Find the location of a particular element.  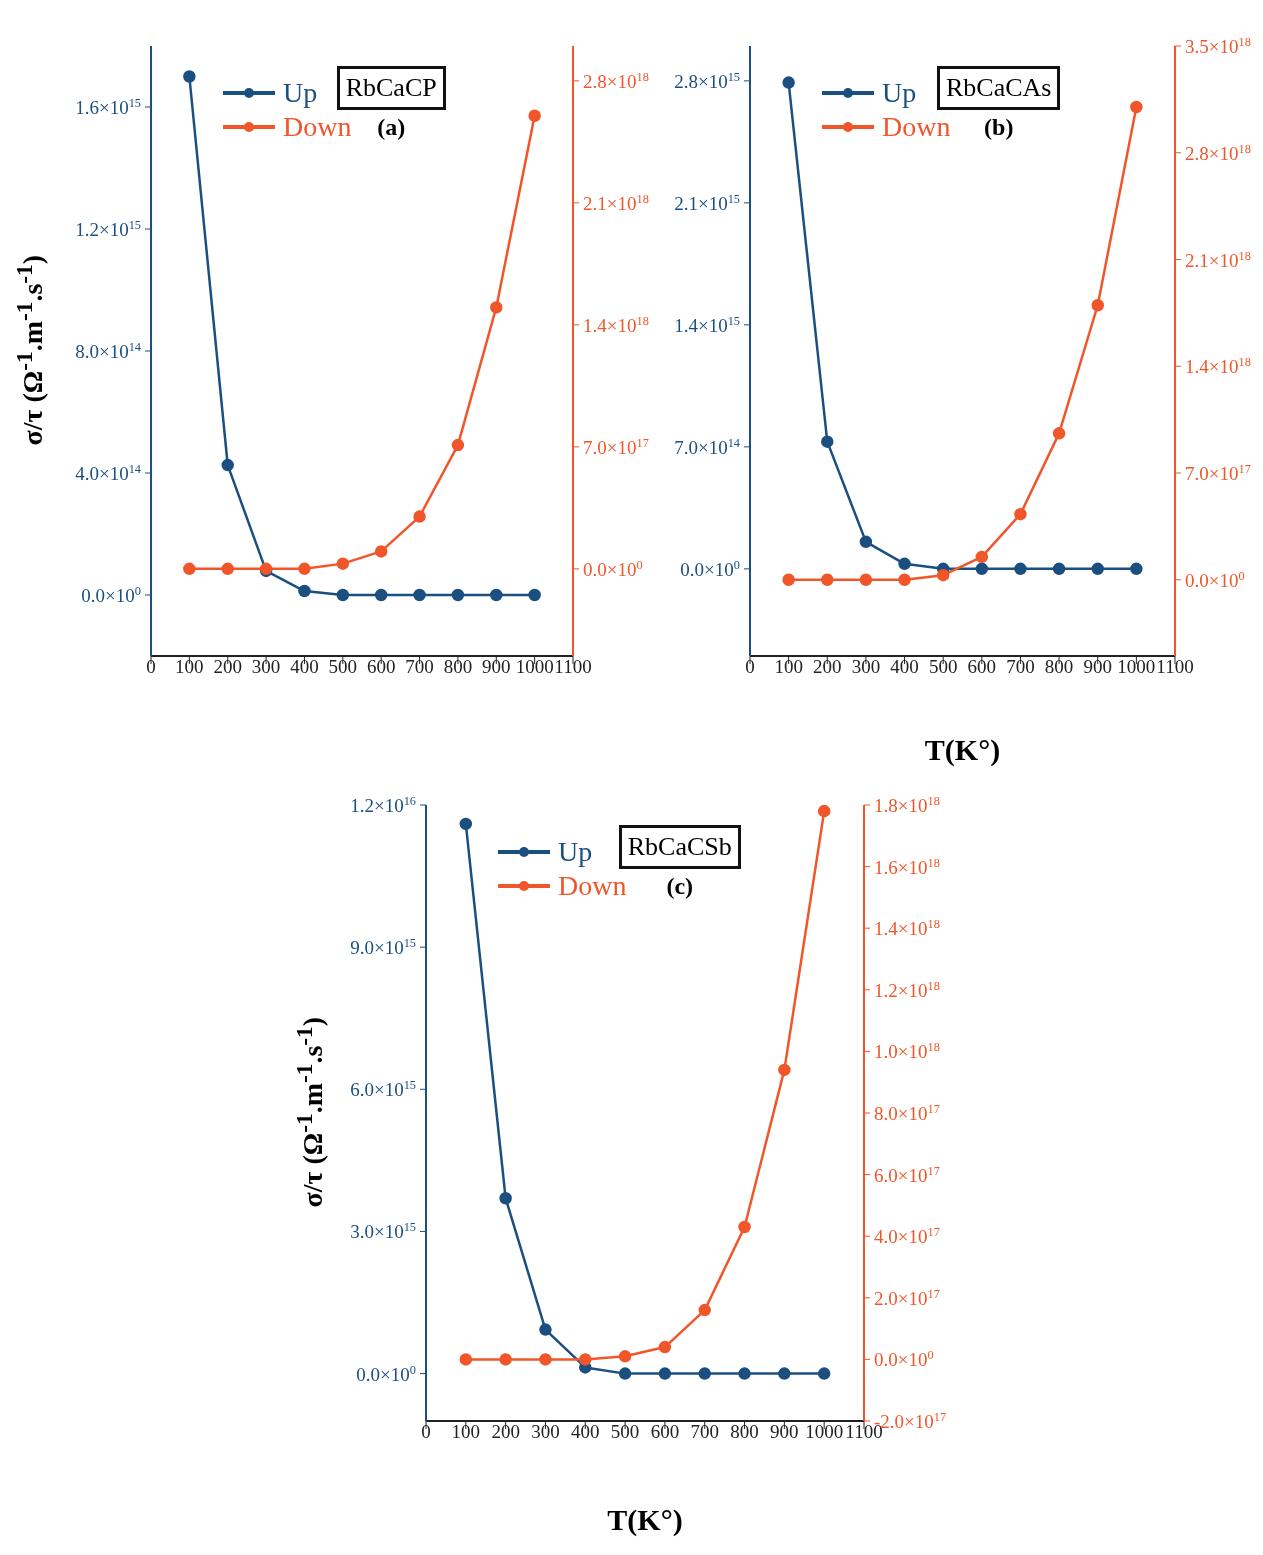

y-tick-label: 1.6×10$^{15}$ is located at coordinates (108, 107).